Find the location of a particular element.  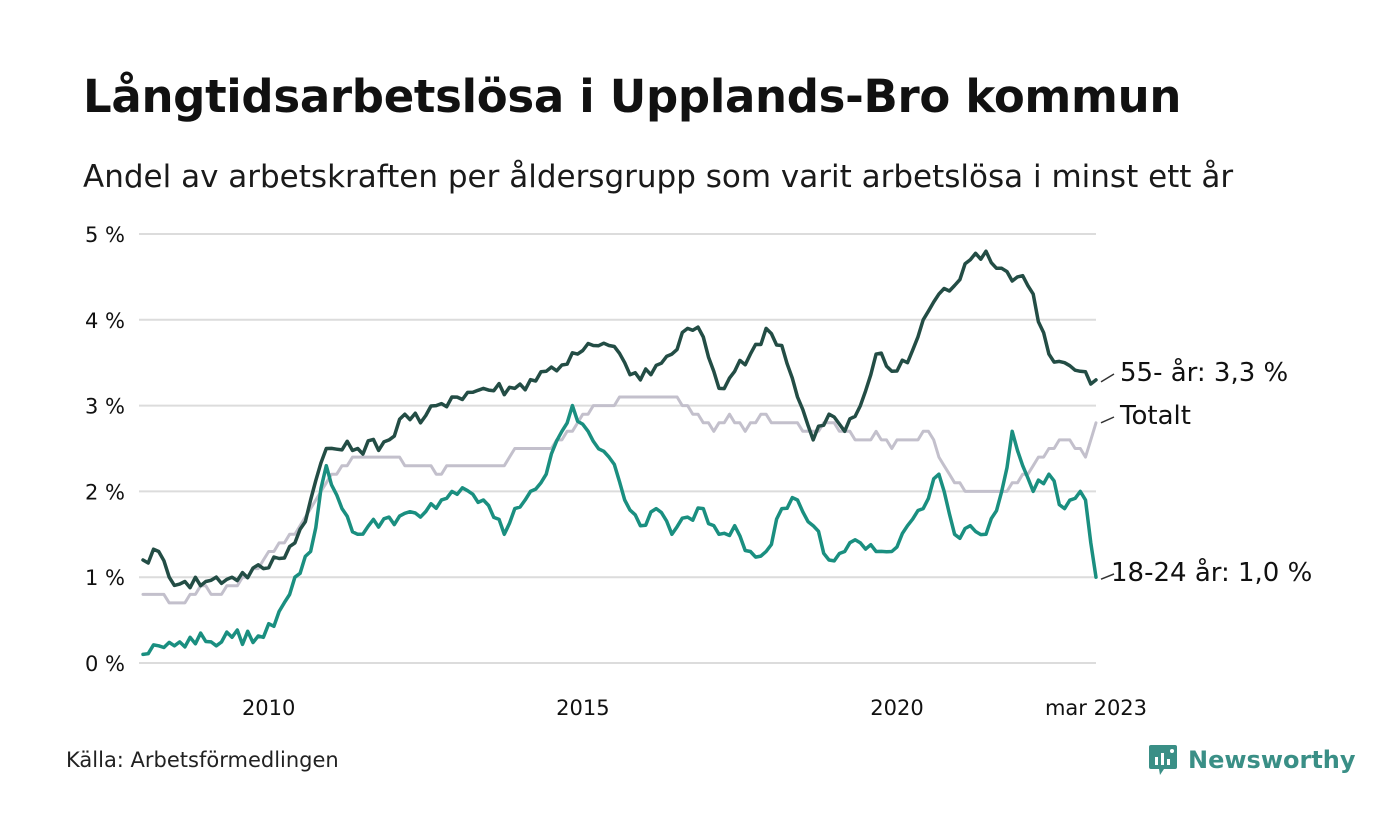

chart-title: Långtidsarbetslösa i Upplands-Bro kommun is located at coordinates (632, 96).